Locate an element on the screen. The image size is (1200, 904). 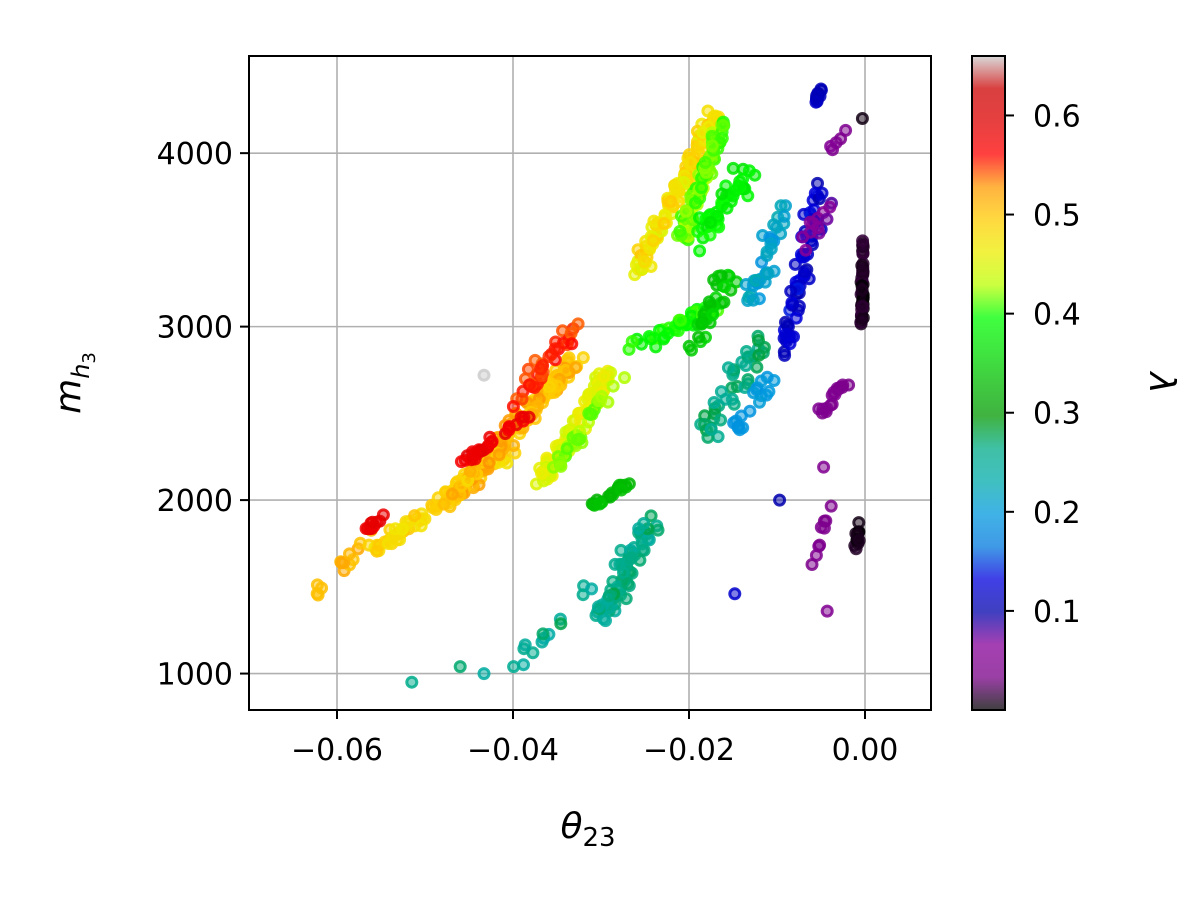
colorbar-tick-label: 0.2 is located at coordinates (1057, 513).